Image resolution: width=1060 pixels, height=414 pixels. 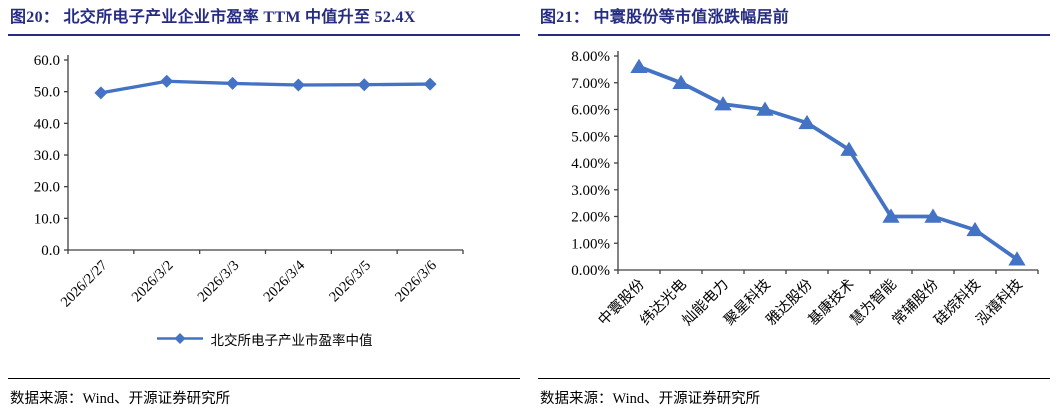 I want to click on legend-line-diamond-icon, so click(x=179, y=339).